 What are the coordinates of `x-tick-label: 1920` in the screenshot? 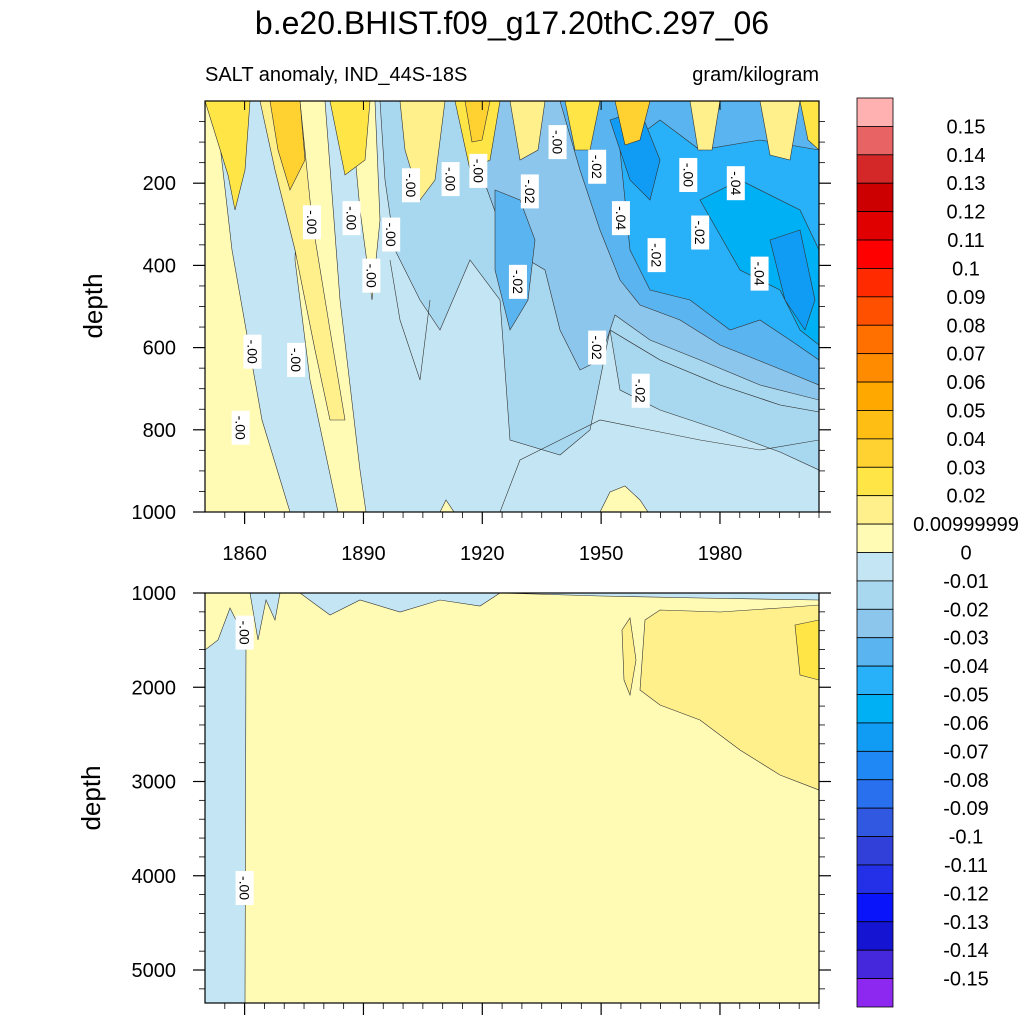 It's located at (482, 554).